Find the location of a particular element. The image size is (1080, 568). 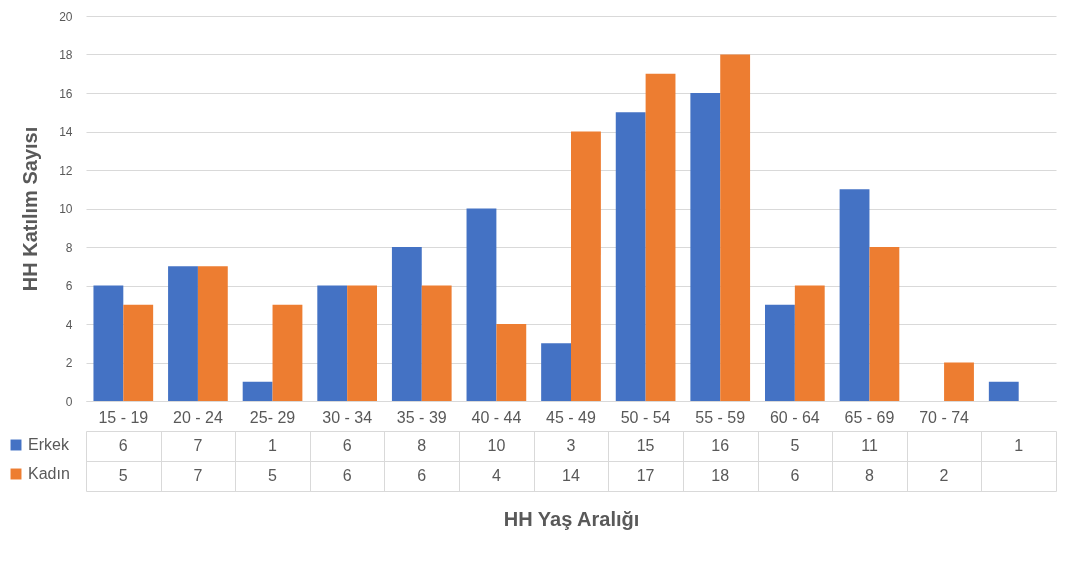

x-tick-label: 15 - 19 is located at coordinates (123, 417).